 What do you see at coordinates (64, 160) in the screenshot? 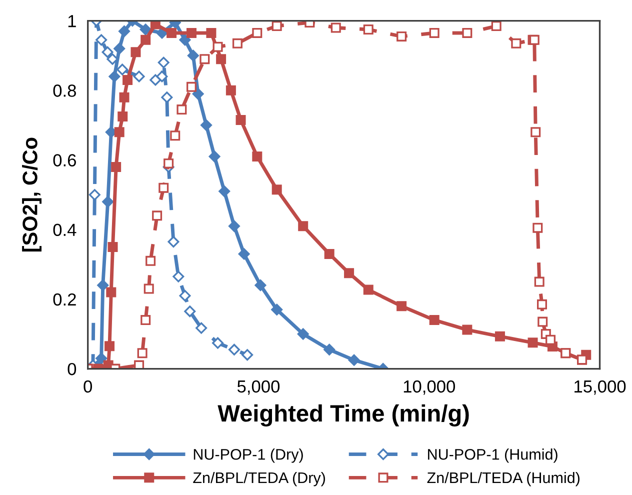
I see `y-tick-label: 0.6` at bounding box center [64, 160].